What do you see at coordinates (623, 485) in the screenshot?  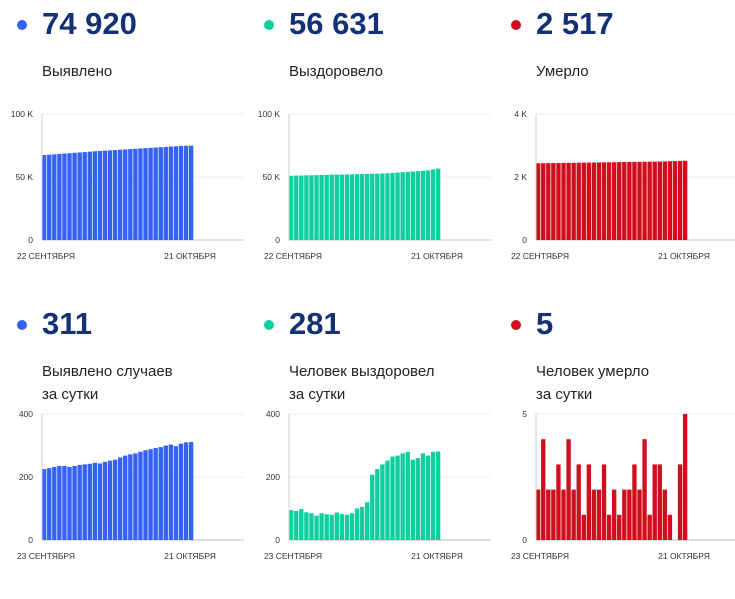 I see `bar-chart: 0 5 23 СЕНТЯБРЯ 21 ОКТЯБРЯ` at bounding box center [623, 485].